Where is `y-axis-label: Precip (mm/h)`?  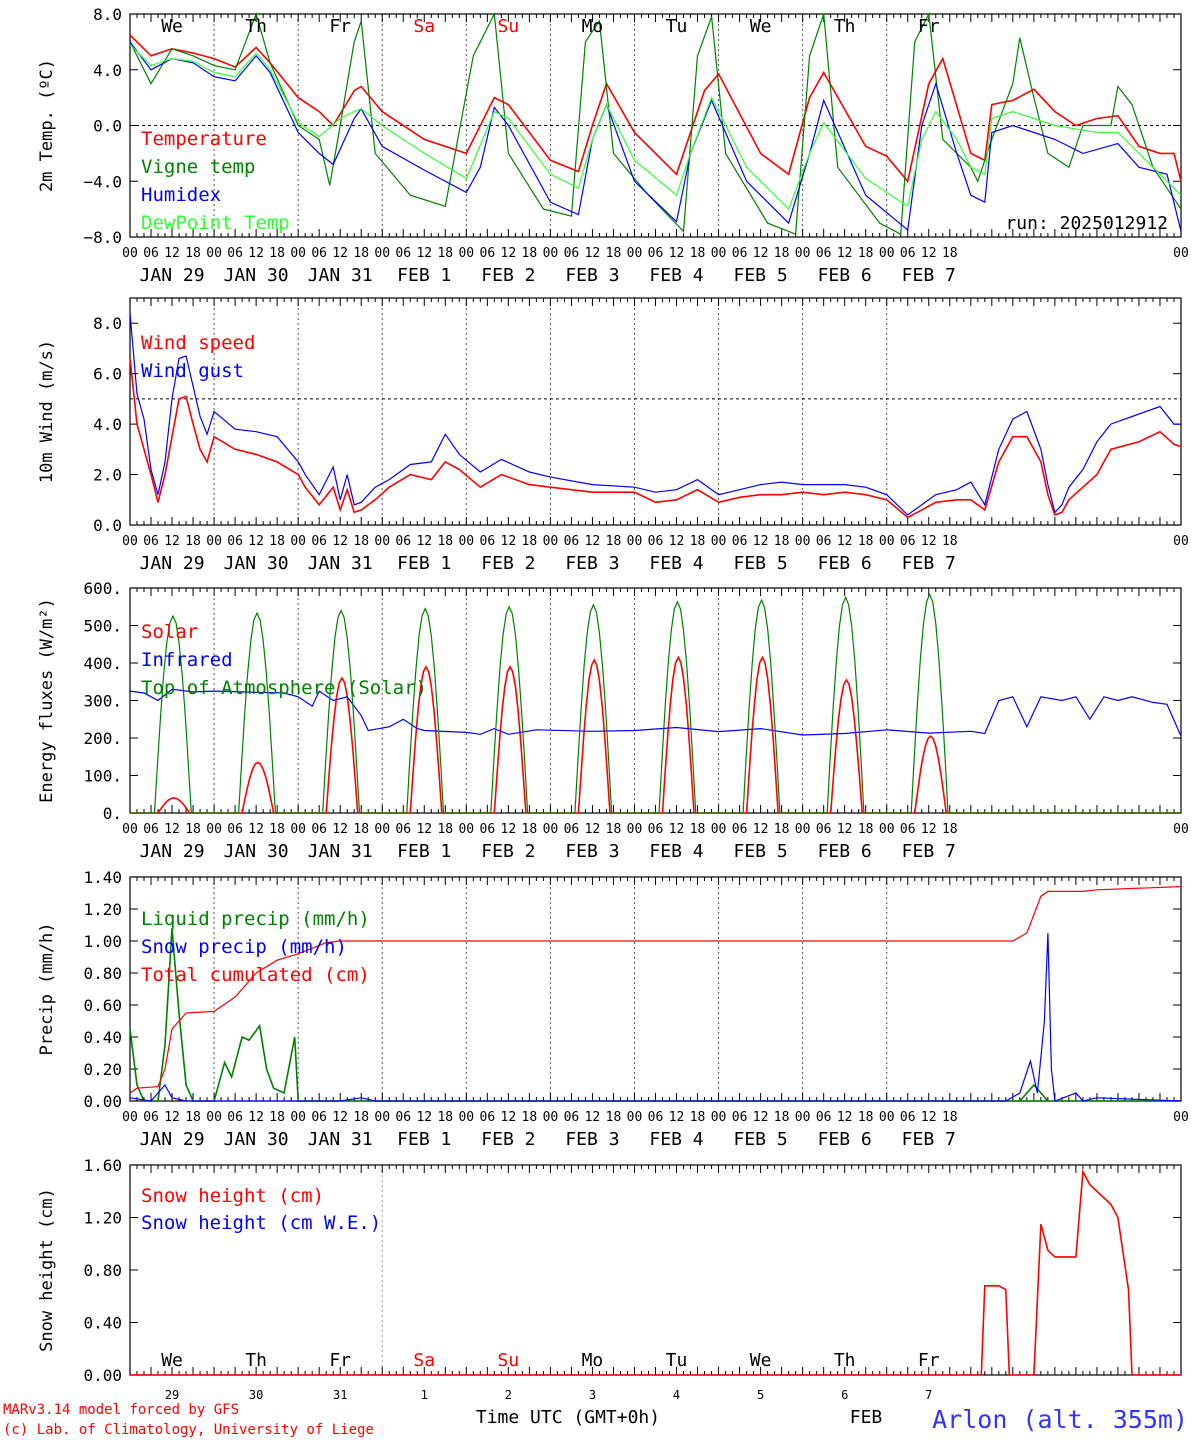 y-axis-label: Precip (mm/h) is located at coordinates (47, 988).